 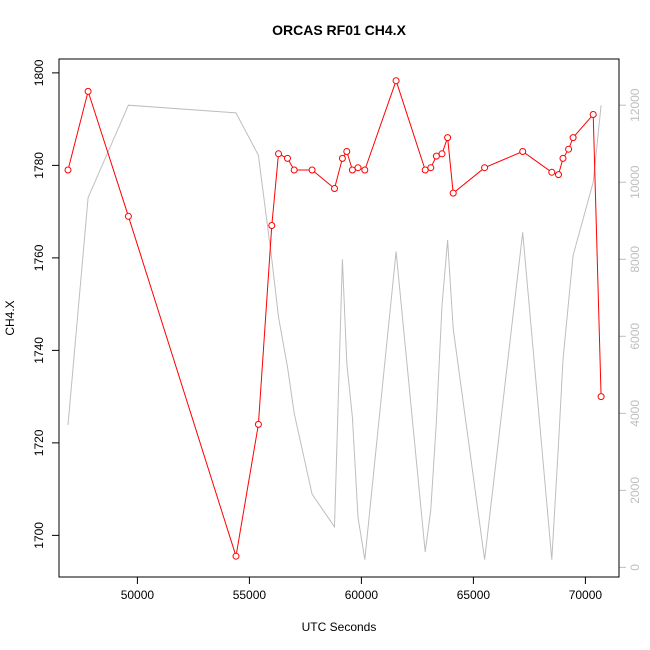 What do you see at coordinates (362, 595) in the screenshot?
I see `x-tick-label: 60000` at bounding box center [362, 595].